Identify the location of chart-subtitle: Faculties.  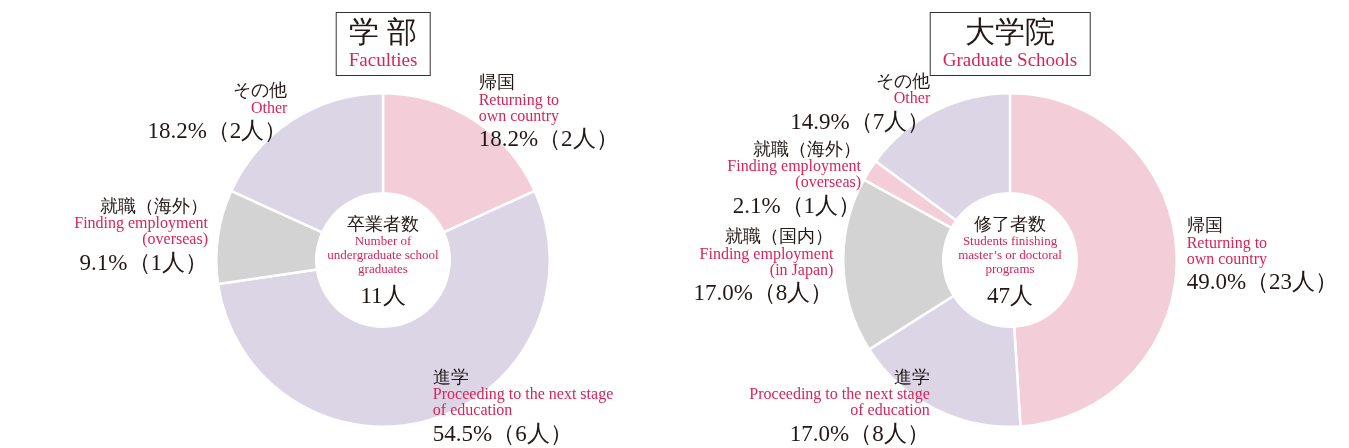
(383, 60).